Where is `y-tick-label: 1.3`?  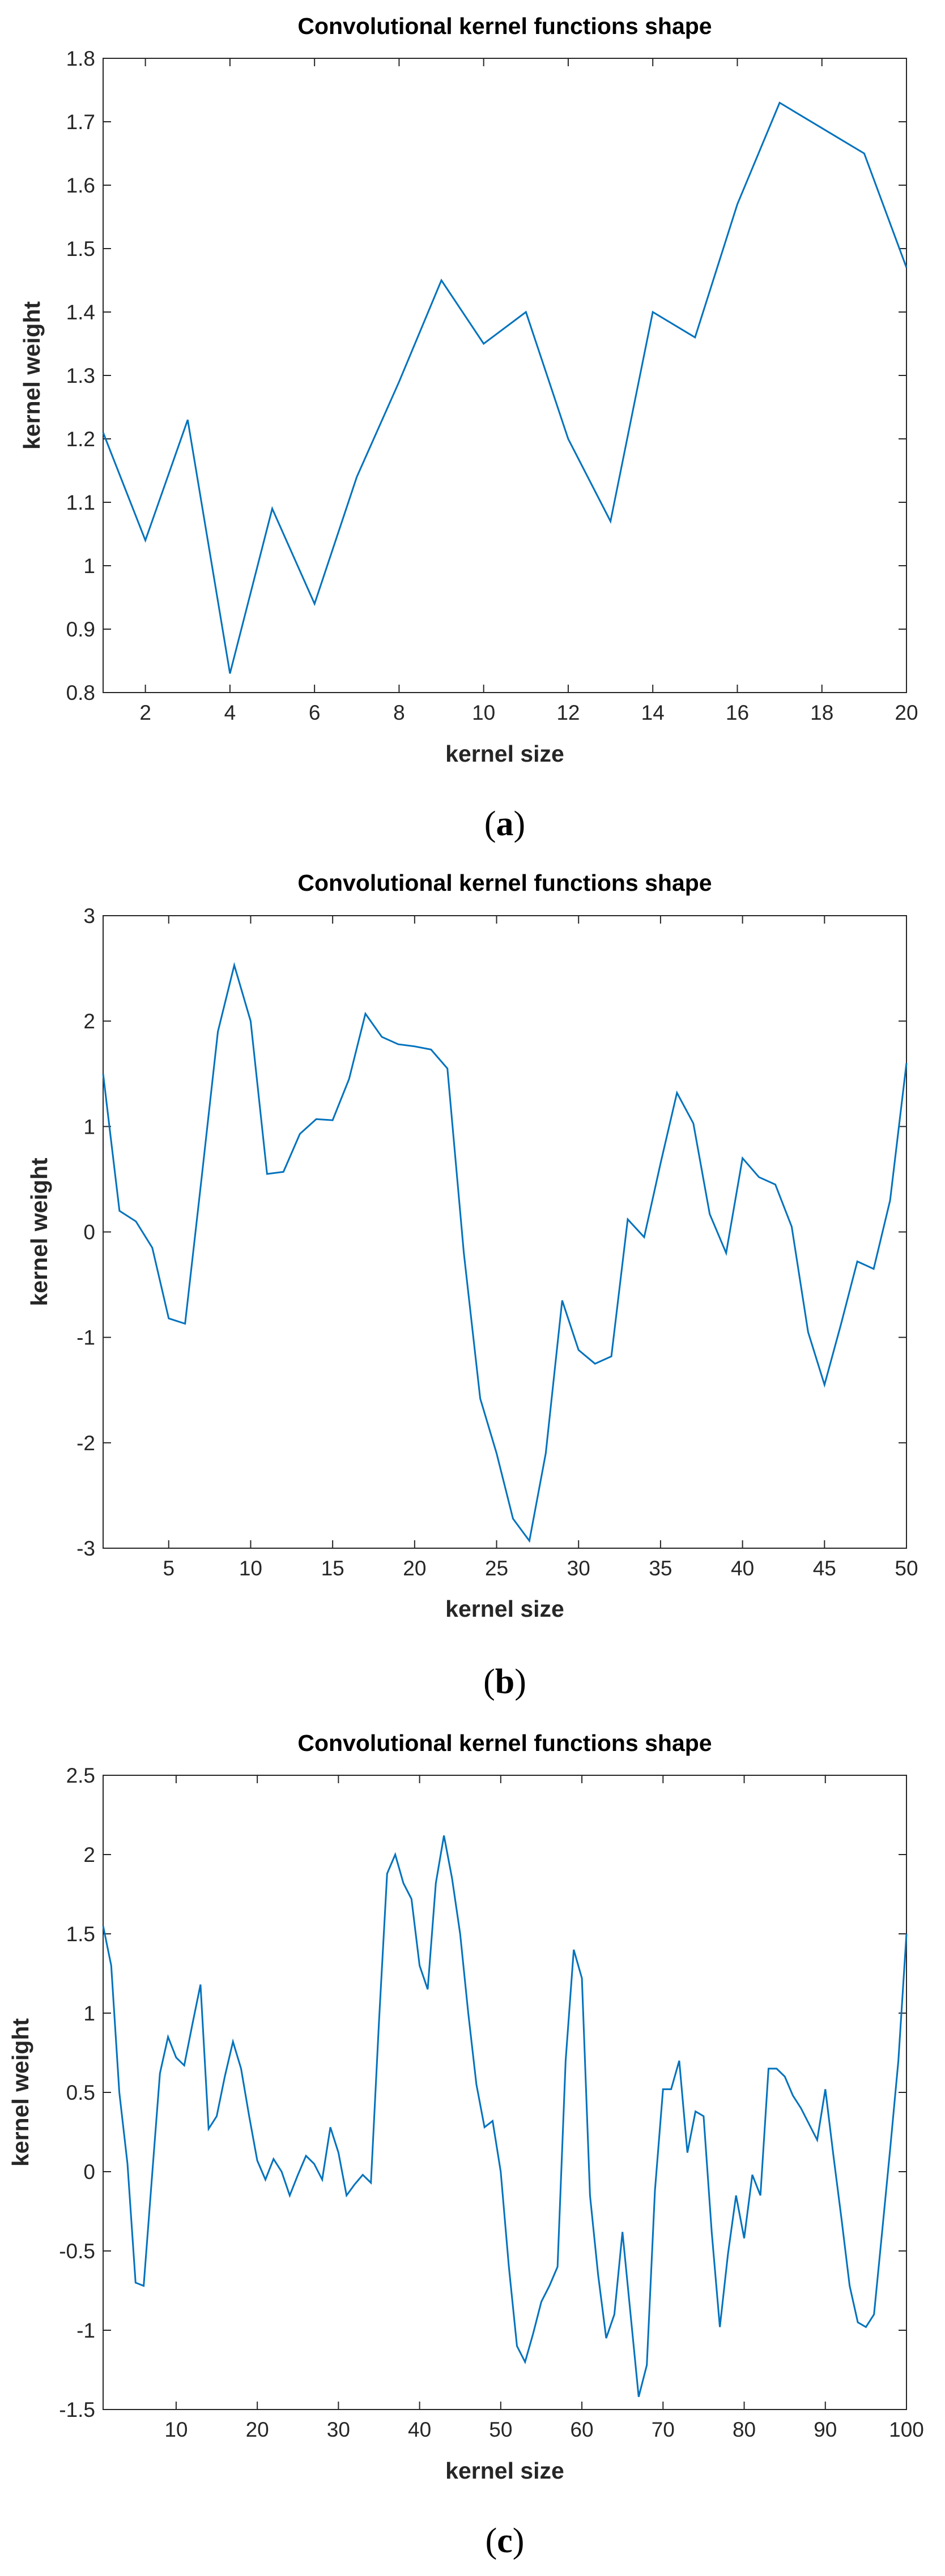 y-tick-label: 1.3 is located at coordinates (80, 375).